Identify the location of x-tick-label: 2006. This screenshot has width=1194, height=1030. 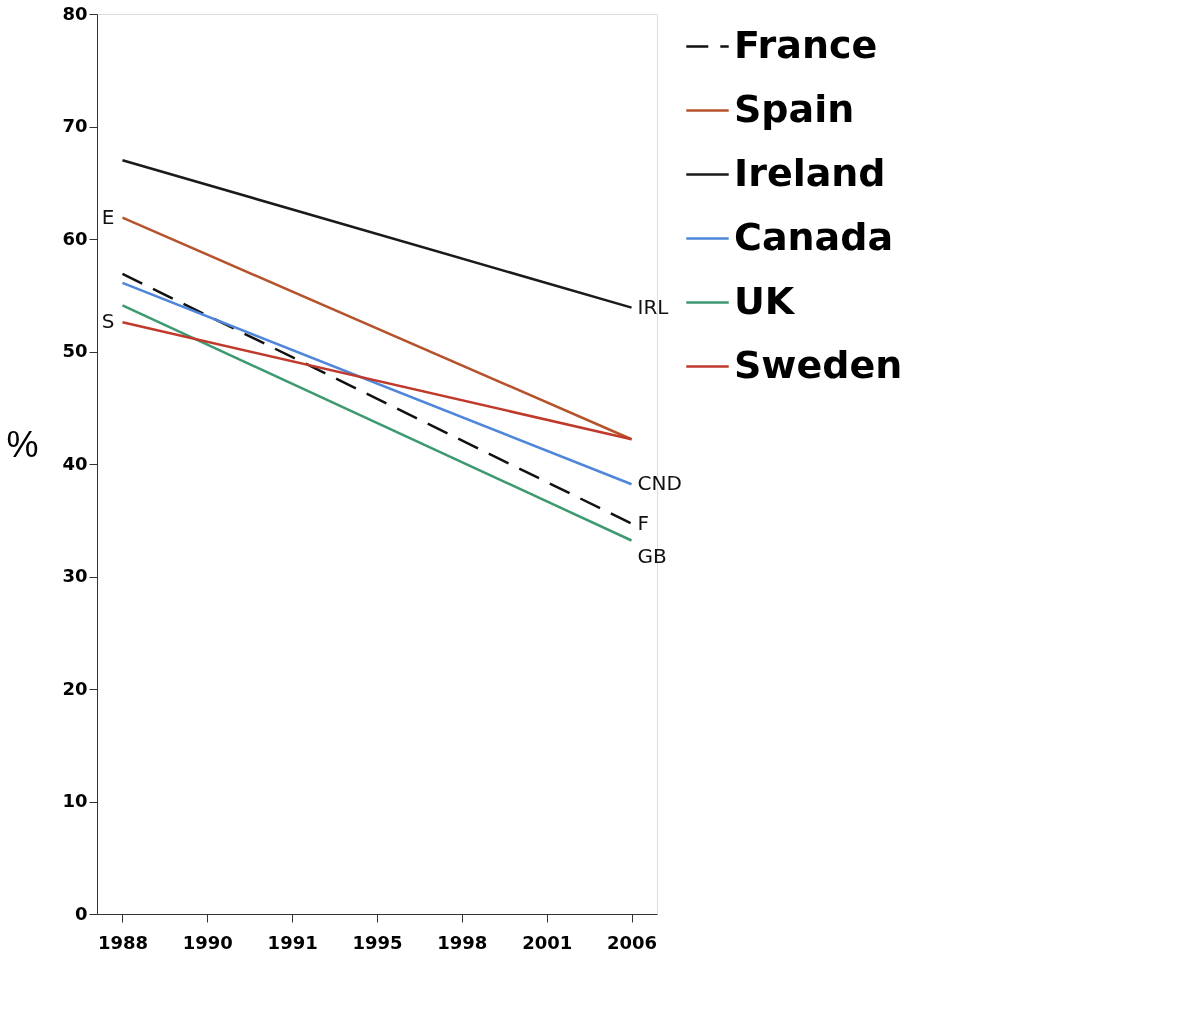
(632, 942).